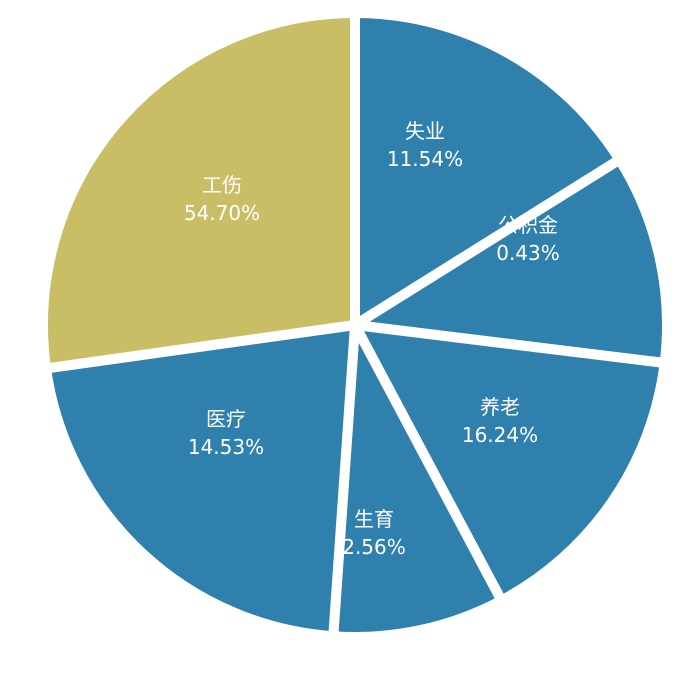  What do you see at coordinates (425, 159) in the screenshot?
I see `slice-percent-label: 11.54%` at bounding box center [425, 159].